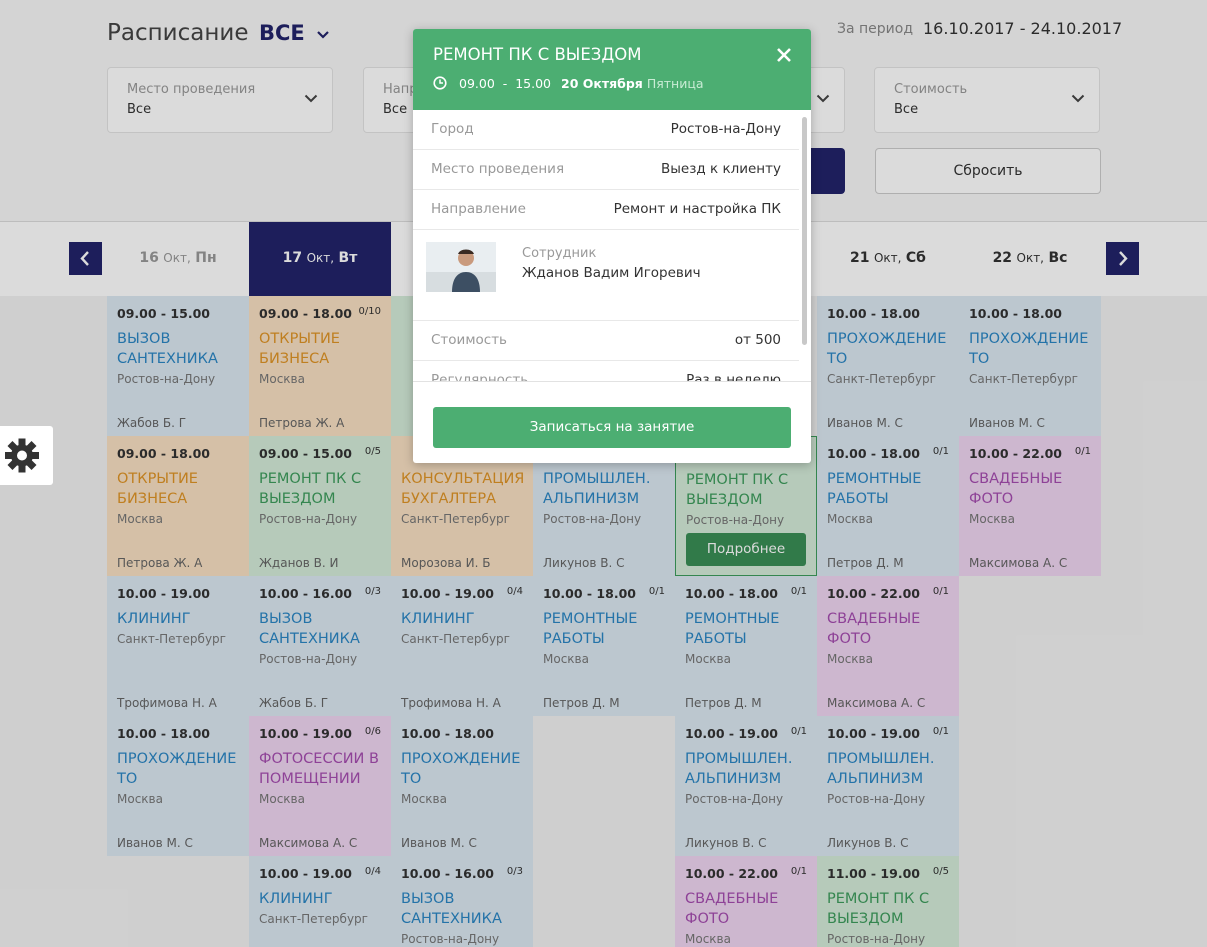 This screenshot has height=947, width=1207. Describe the element at coordinates (461, 267) in the screenshot. I see `employee-photo` at that location.